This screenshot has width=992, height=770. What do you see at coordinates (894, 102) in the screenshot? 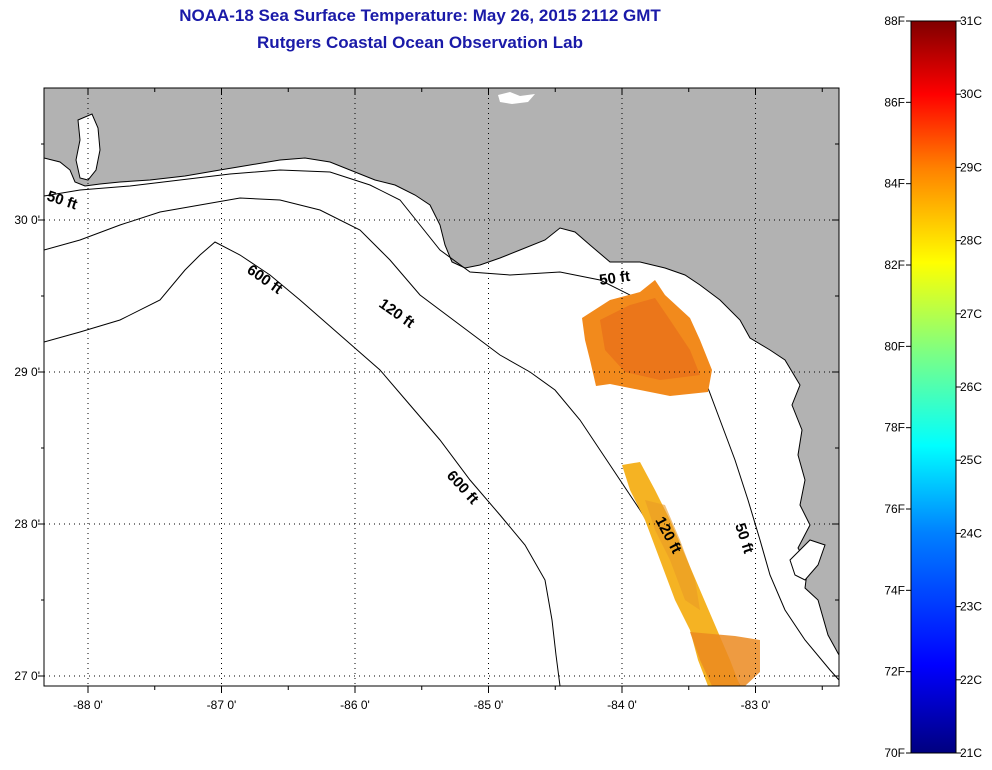
I see `colorbar-fahrenheit-label: 86F` at bounding box center [894, 102].